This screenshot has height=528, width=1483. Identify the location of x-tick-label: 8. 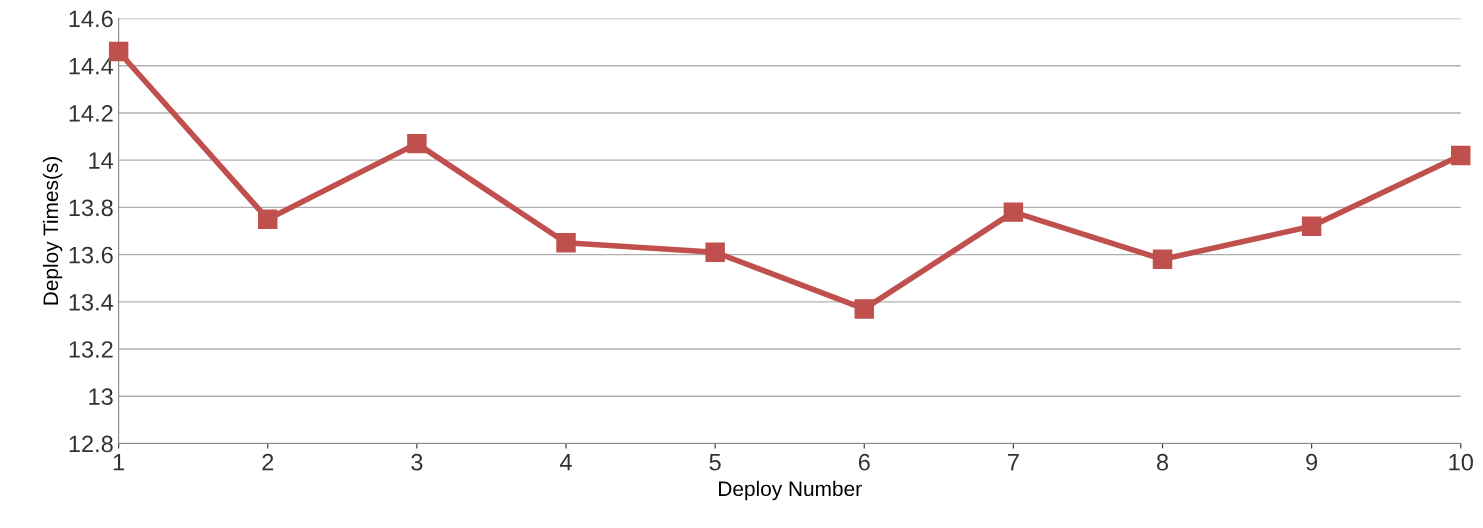
(1162, 462).